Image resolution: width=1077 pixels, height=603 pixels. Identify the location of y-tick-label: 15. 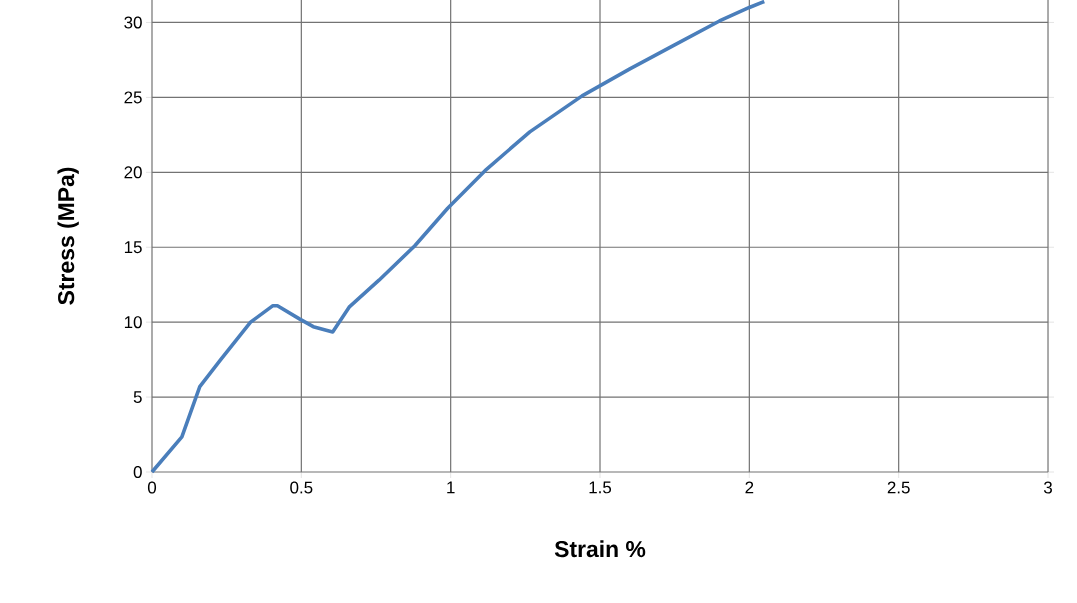
(133, 247).